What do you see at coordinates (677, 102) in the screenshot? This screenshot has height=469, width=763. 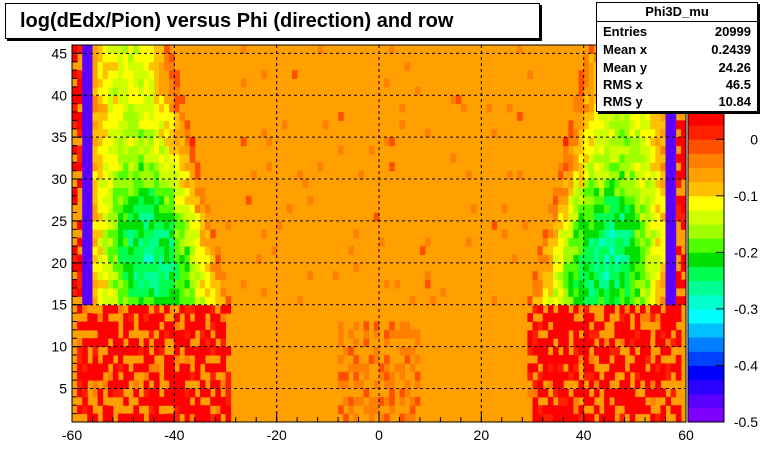 I see `stats-row: RMS y 10.84` at bounding box center [677, 102].